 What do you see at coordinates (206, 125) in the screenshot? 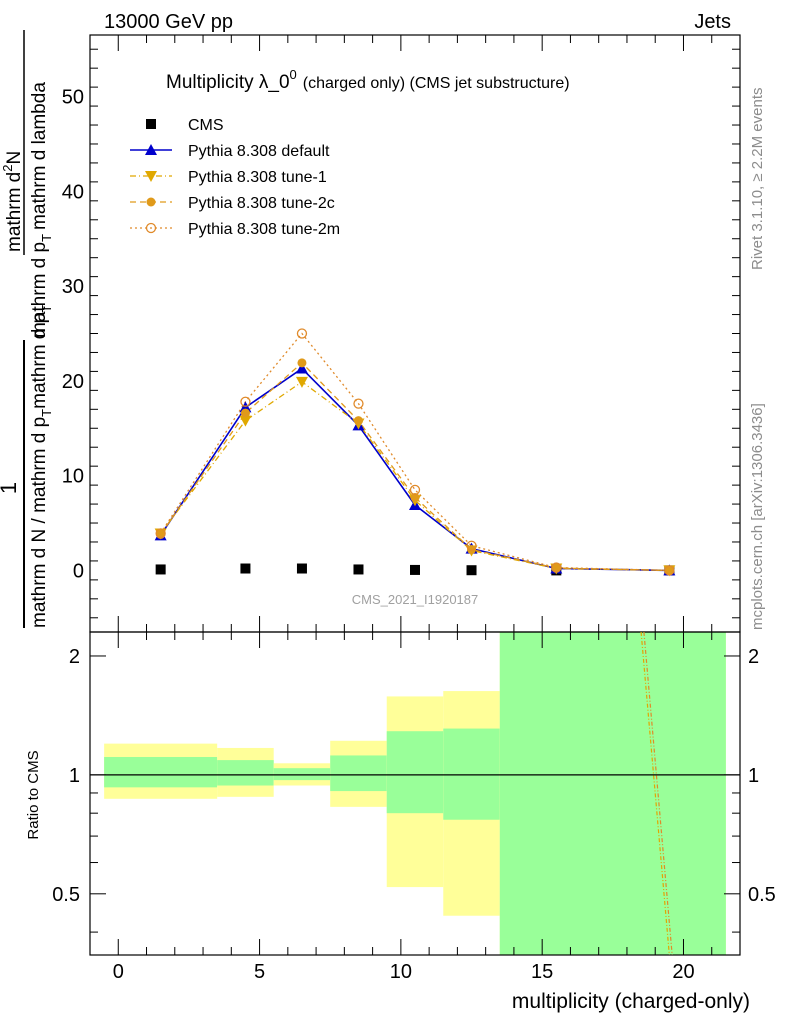
I see `legend-label-0: CMS` at bounding box center [206, 125].